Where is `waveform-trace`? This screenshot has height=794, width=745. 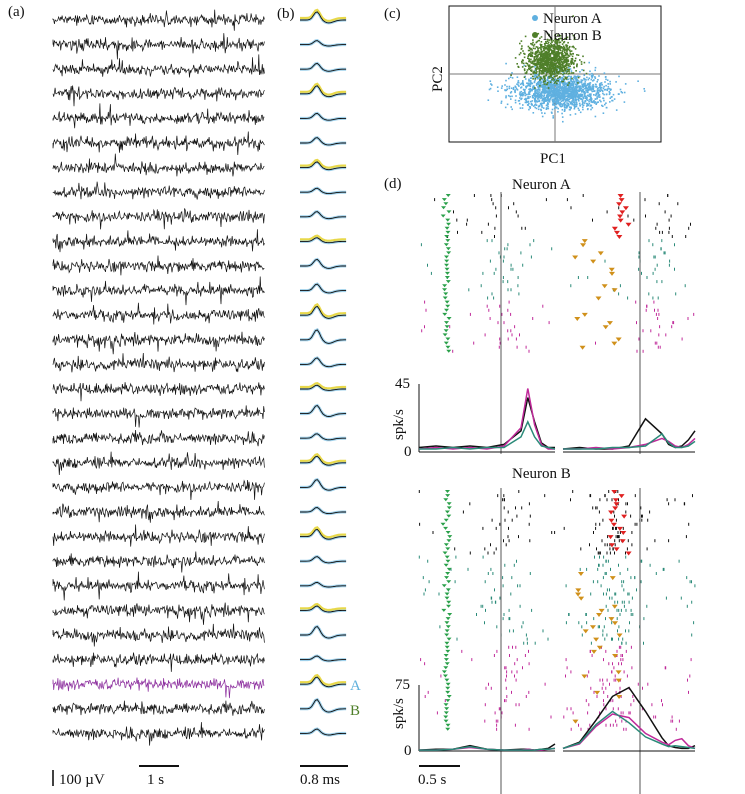 waveform-trace is located at coordinates (323, 485).